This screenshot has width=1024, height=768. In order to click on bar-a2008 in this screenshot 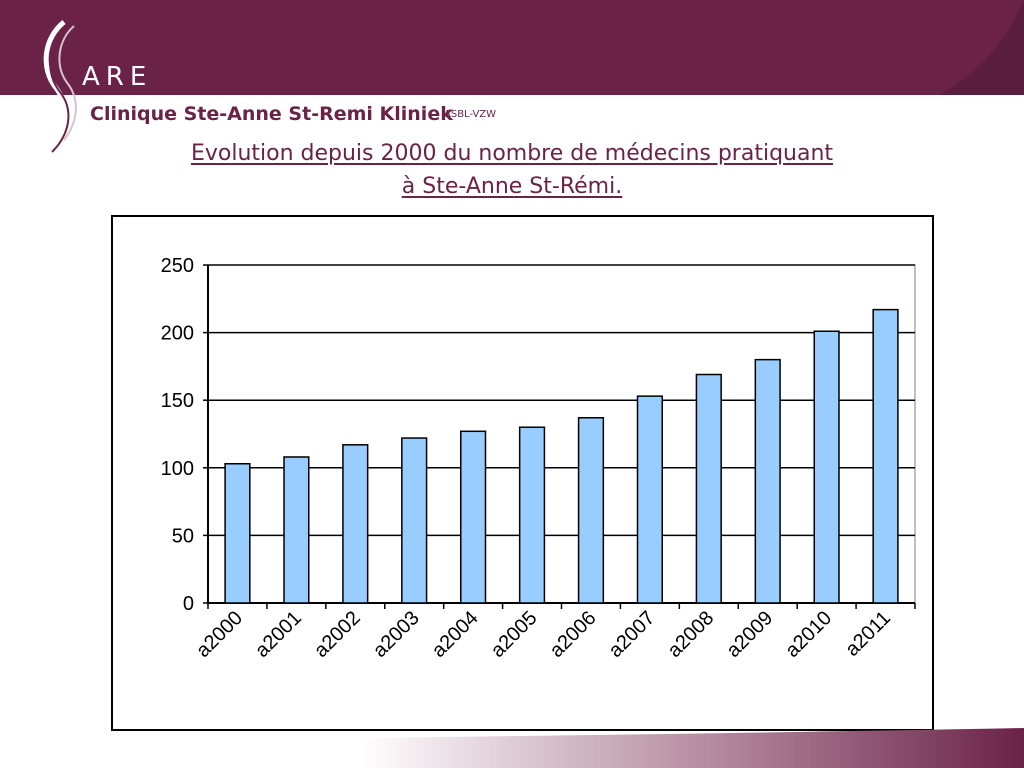, I will do `click(708, 488)`.